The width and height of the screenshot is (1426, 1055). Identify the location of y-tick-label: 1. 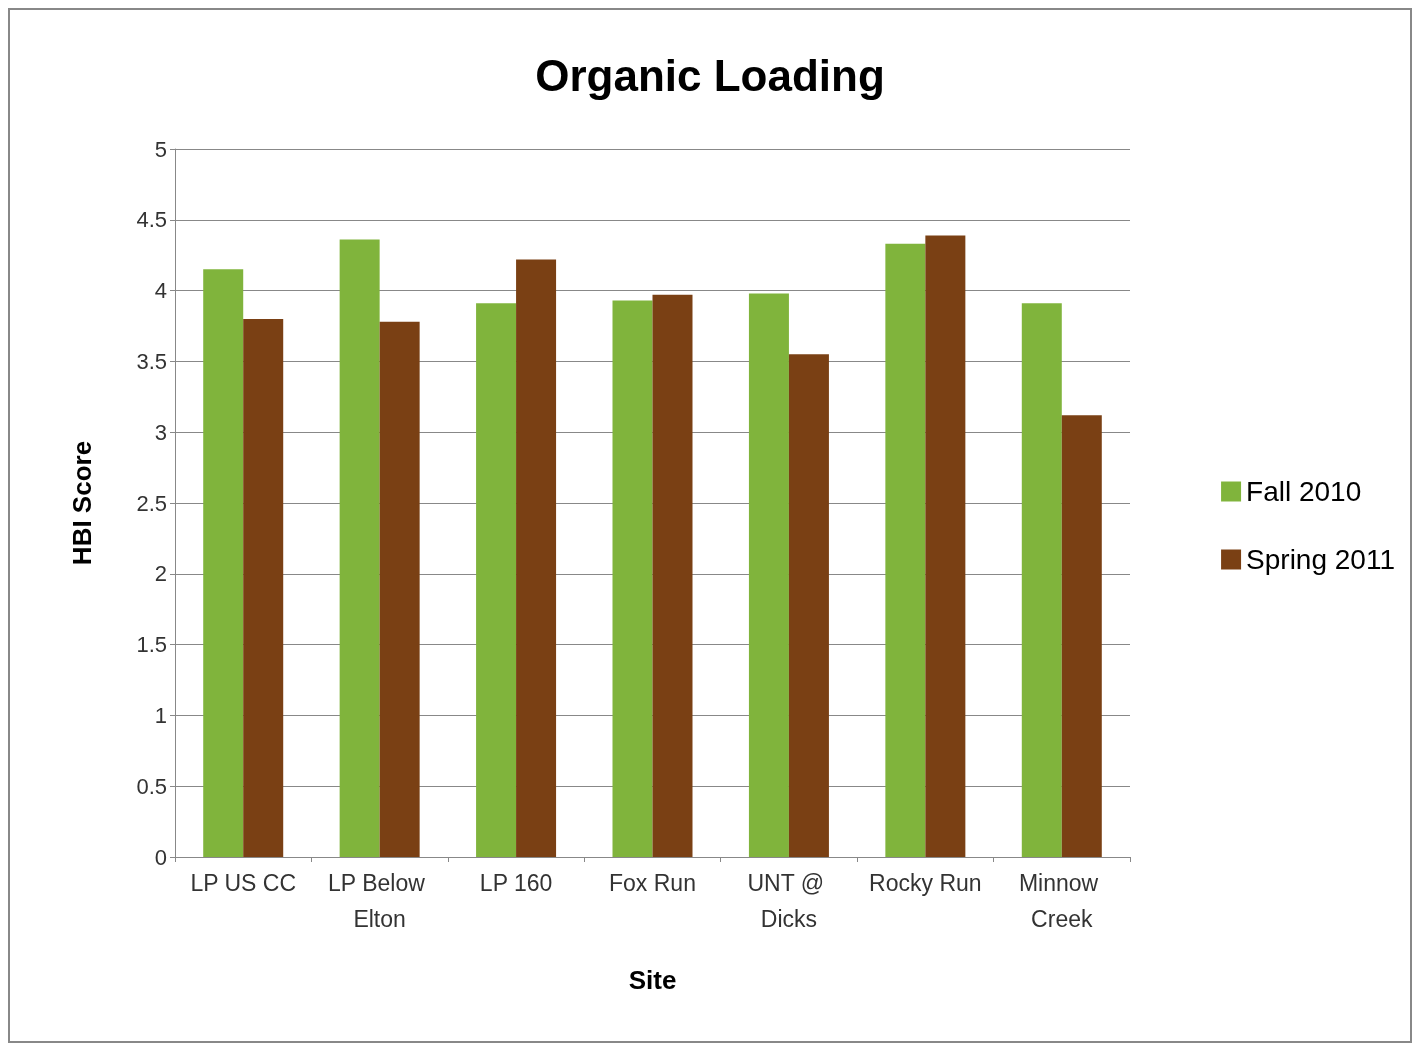
(160, 715).